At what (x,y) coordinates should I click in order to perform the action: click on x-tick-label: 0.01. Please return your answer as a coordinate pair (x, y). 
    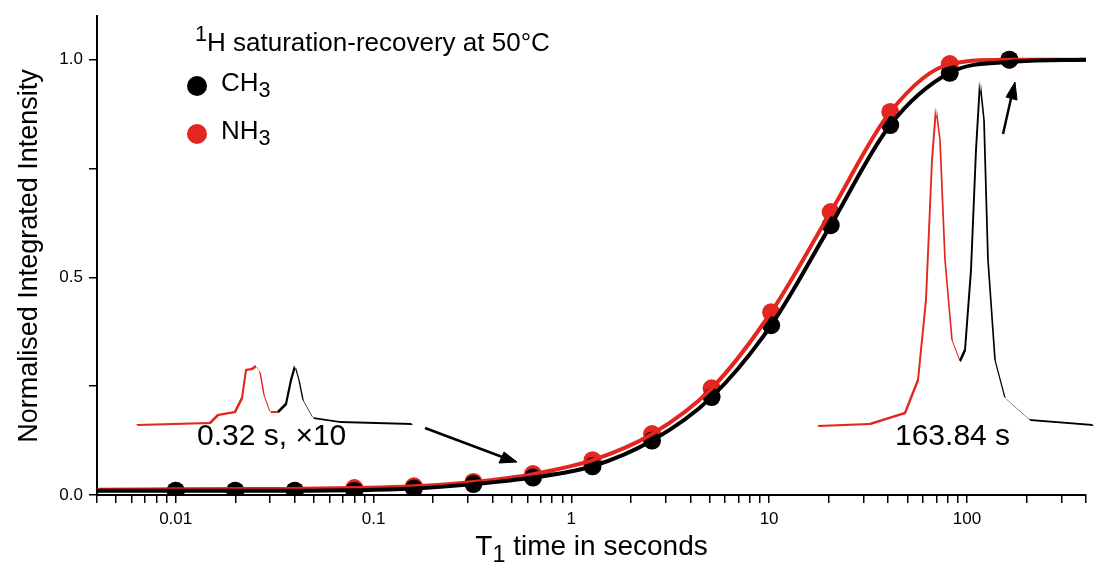
    Looking at the image, I should click on (176, 518).